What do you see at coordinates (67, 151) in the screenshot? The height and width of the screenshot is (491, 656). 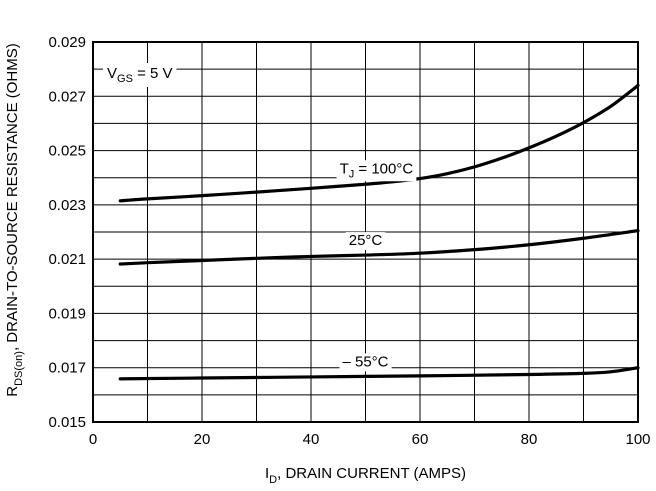 I see `y-tick-label: 0.025` at bounding box center [67, 151].